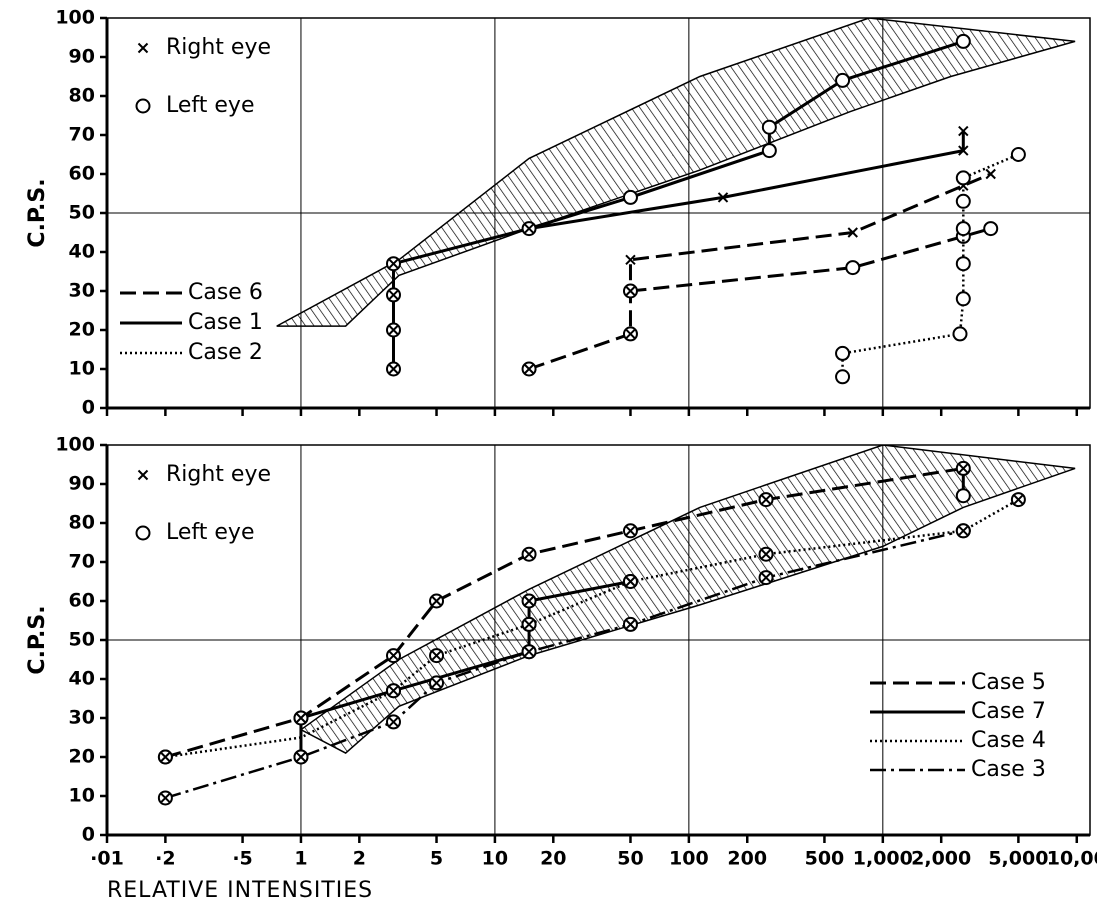  I want to click on x-axis-label: RELATIVE INTENSITIES, so click(240, 890).